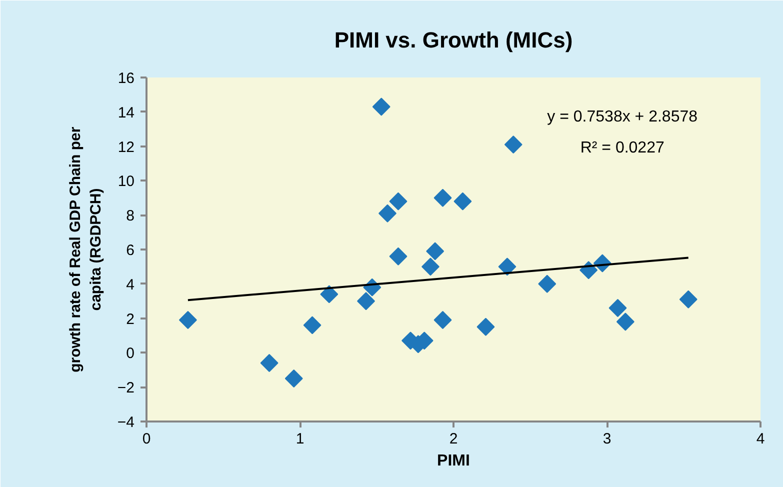 This screenshot has width=783, height=487. Describe the element at coordinates (130, 285) in the screenshot. I see `y-tick-label: 4` at that location.